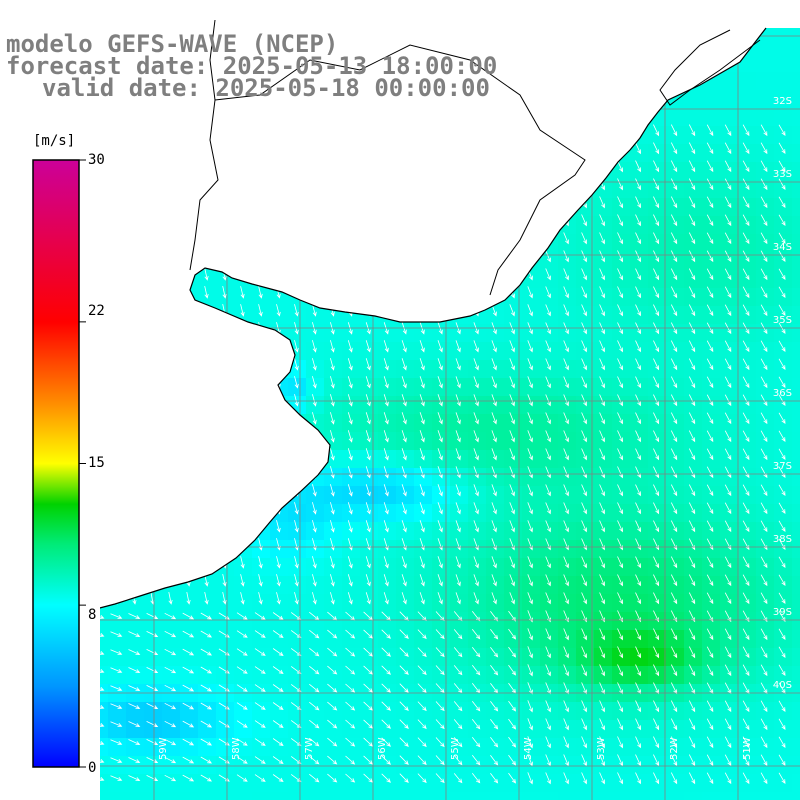 The height and width of the screenshot is (800, 800). I want to click on lat-label: 35S, so click(782, 320).